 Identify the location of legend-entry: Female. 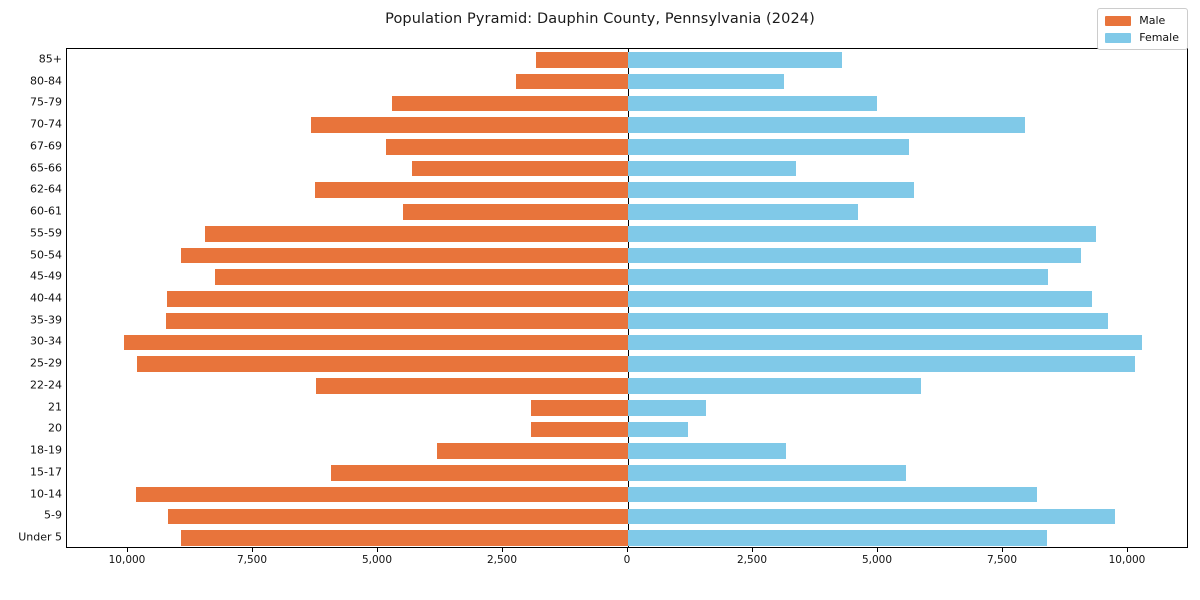
(1142, 37).